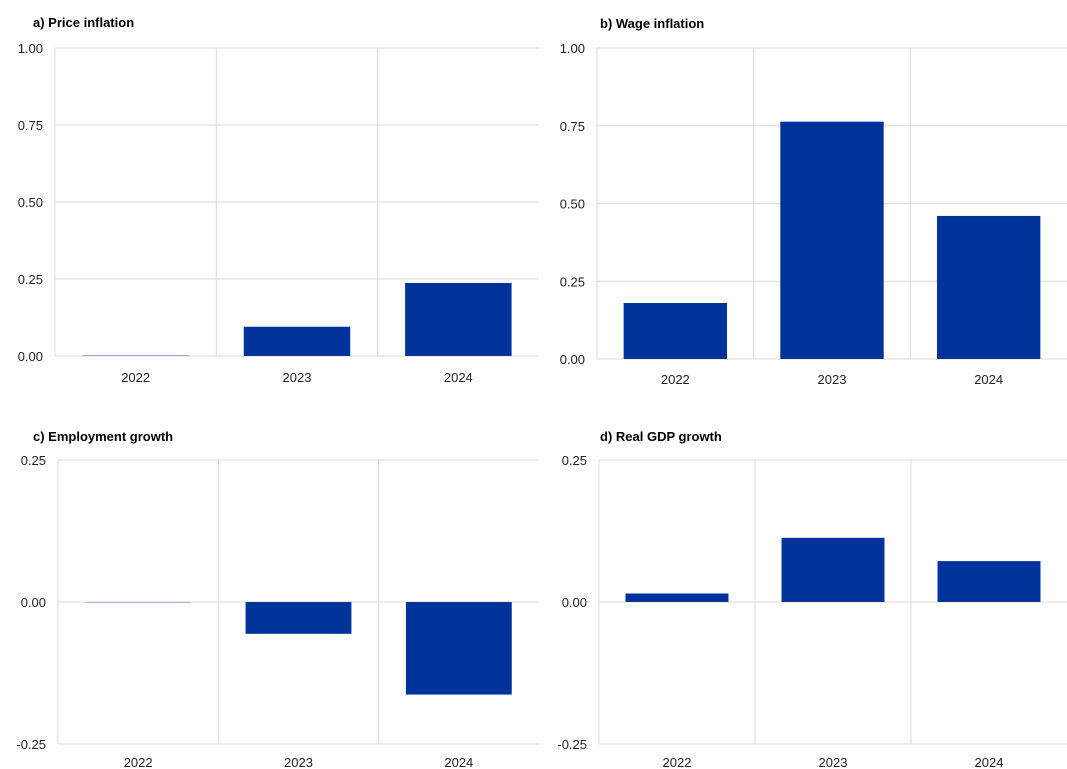  What do you see at coordinates (83, 22) in the screenshot?
I see `chart-title: a) Price inflation` at bounding box center [83, 22].